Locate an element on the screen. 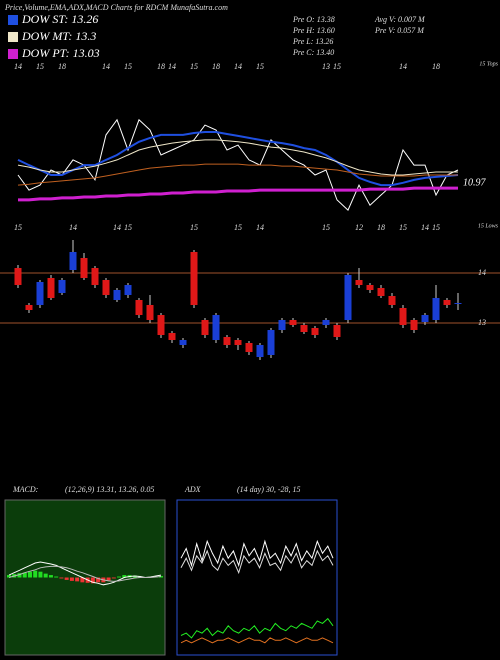 The width and height of the screenshot is (500, 660). panel-subtitle: (14 day) 30, -28, 15 is located at coordinates (269, 489).